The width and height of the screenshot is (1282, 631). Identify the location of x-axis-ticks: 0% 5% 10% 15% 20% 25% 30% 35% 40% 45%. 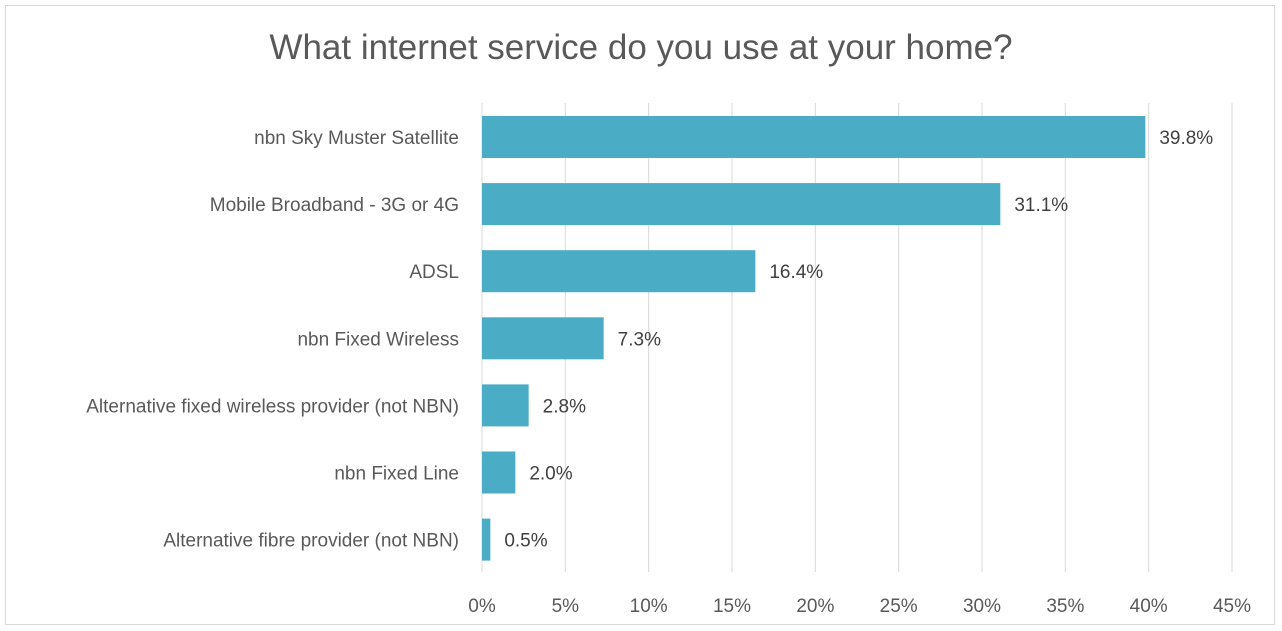
(859, 606).